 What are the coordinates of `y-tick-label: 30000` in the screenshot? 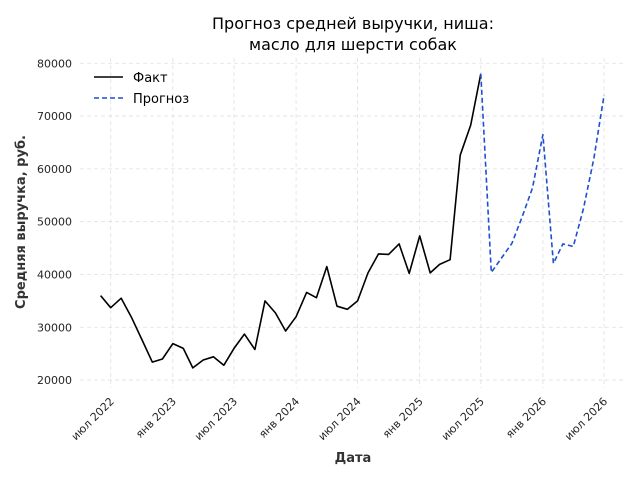 It's located at (54, 327).